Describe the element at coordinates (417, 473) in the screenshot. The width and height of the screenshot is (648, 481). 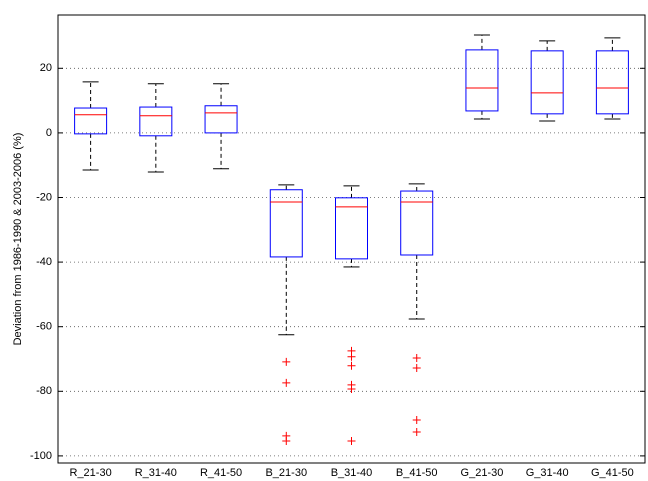
I see `x-tick-label: B_41-50` at that location.